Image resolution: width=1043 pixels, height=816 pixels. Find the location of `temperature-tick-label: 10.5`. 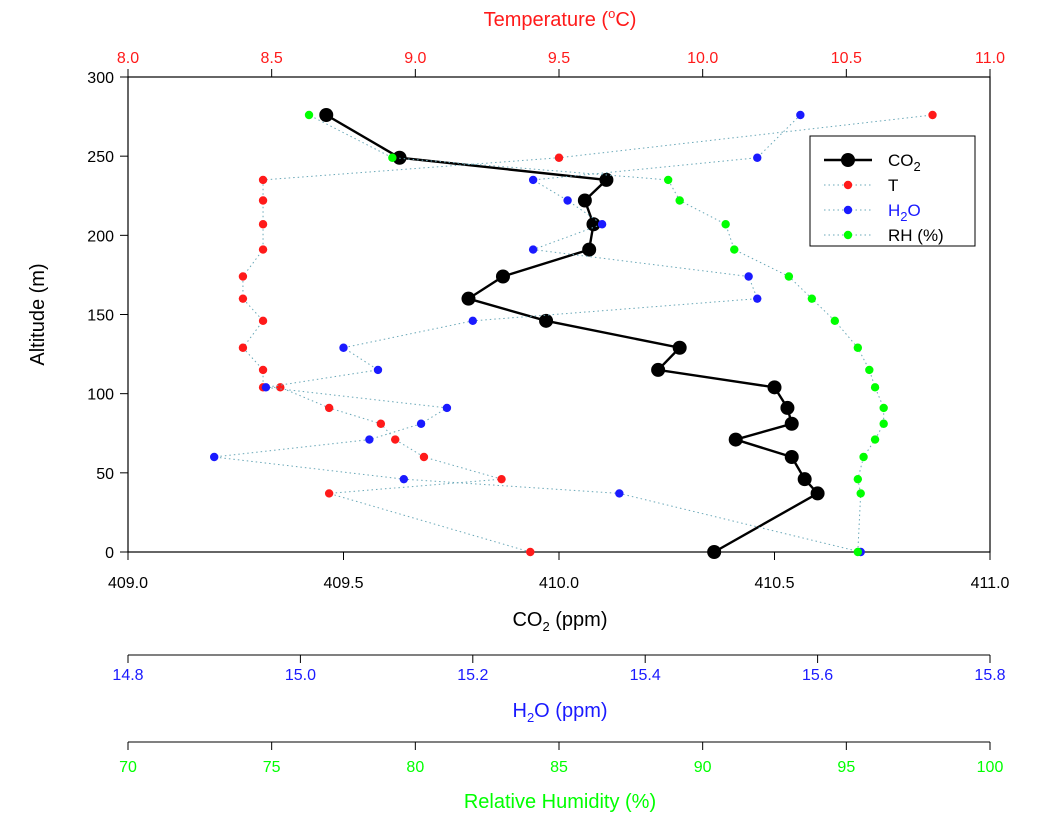

temperature-tick-label: 10.5 is located at coordinates (846, 58).